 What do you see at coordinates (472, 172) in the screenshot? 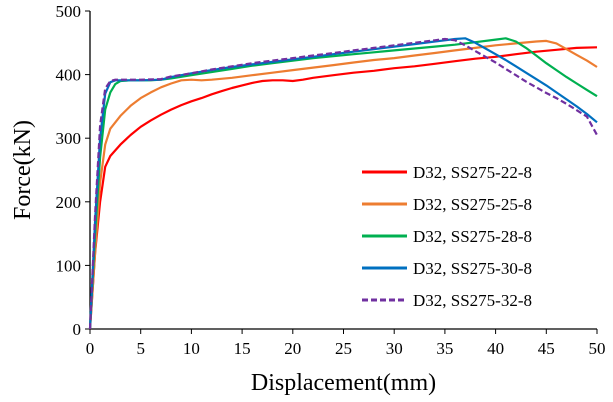
I see `legend-label-1: D32, SS275-22-8` at bounding box center [472, 172].